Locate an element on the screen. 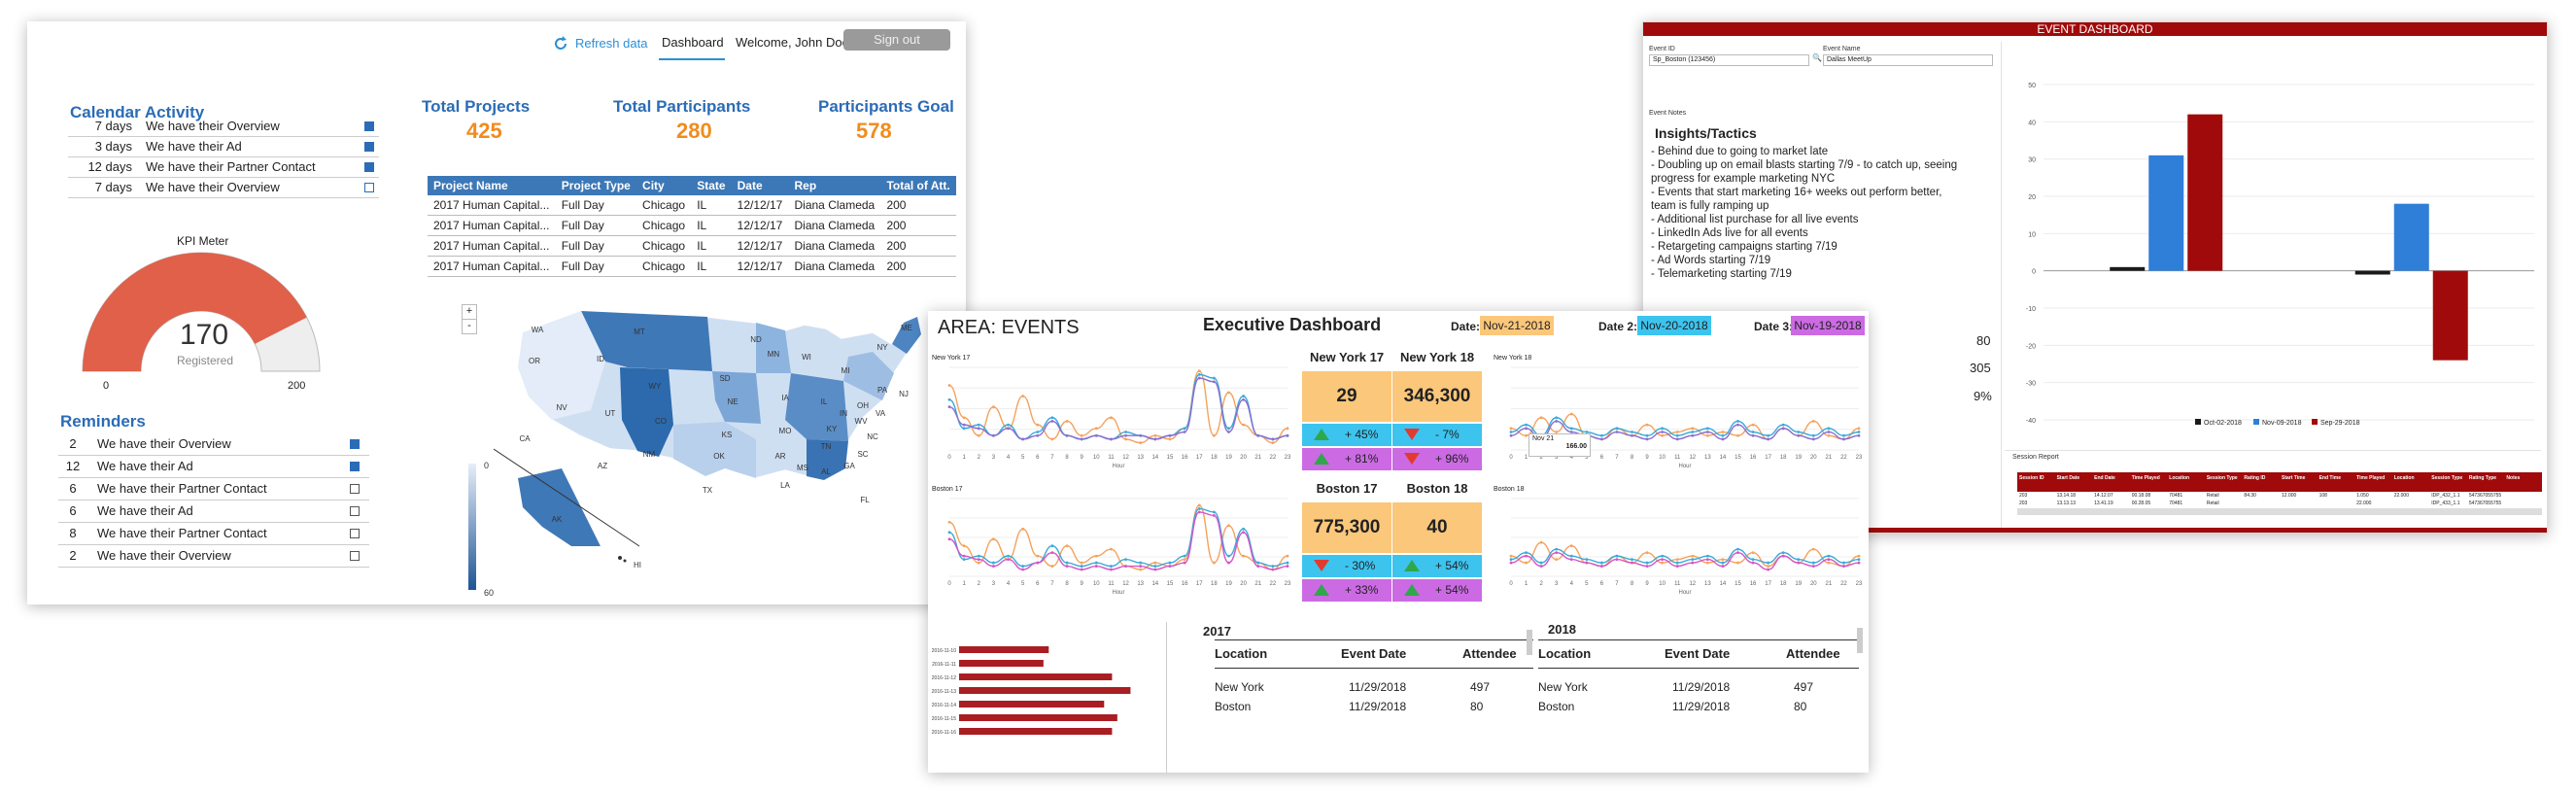  date3-picker: Nov-19-2018 is located at coordinates (1828, 325).